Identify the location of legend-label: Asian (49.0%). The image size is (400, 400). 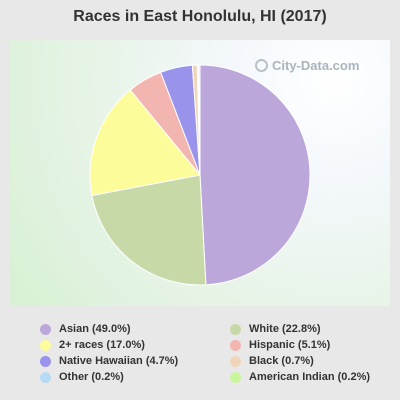
(95, 329).